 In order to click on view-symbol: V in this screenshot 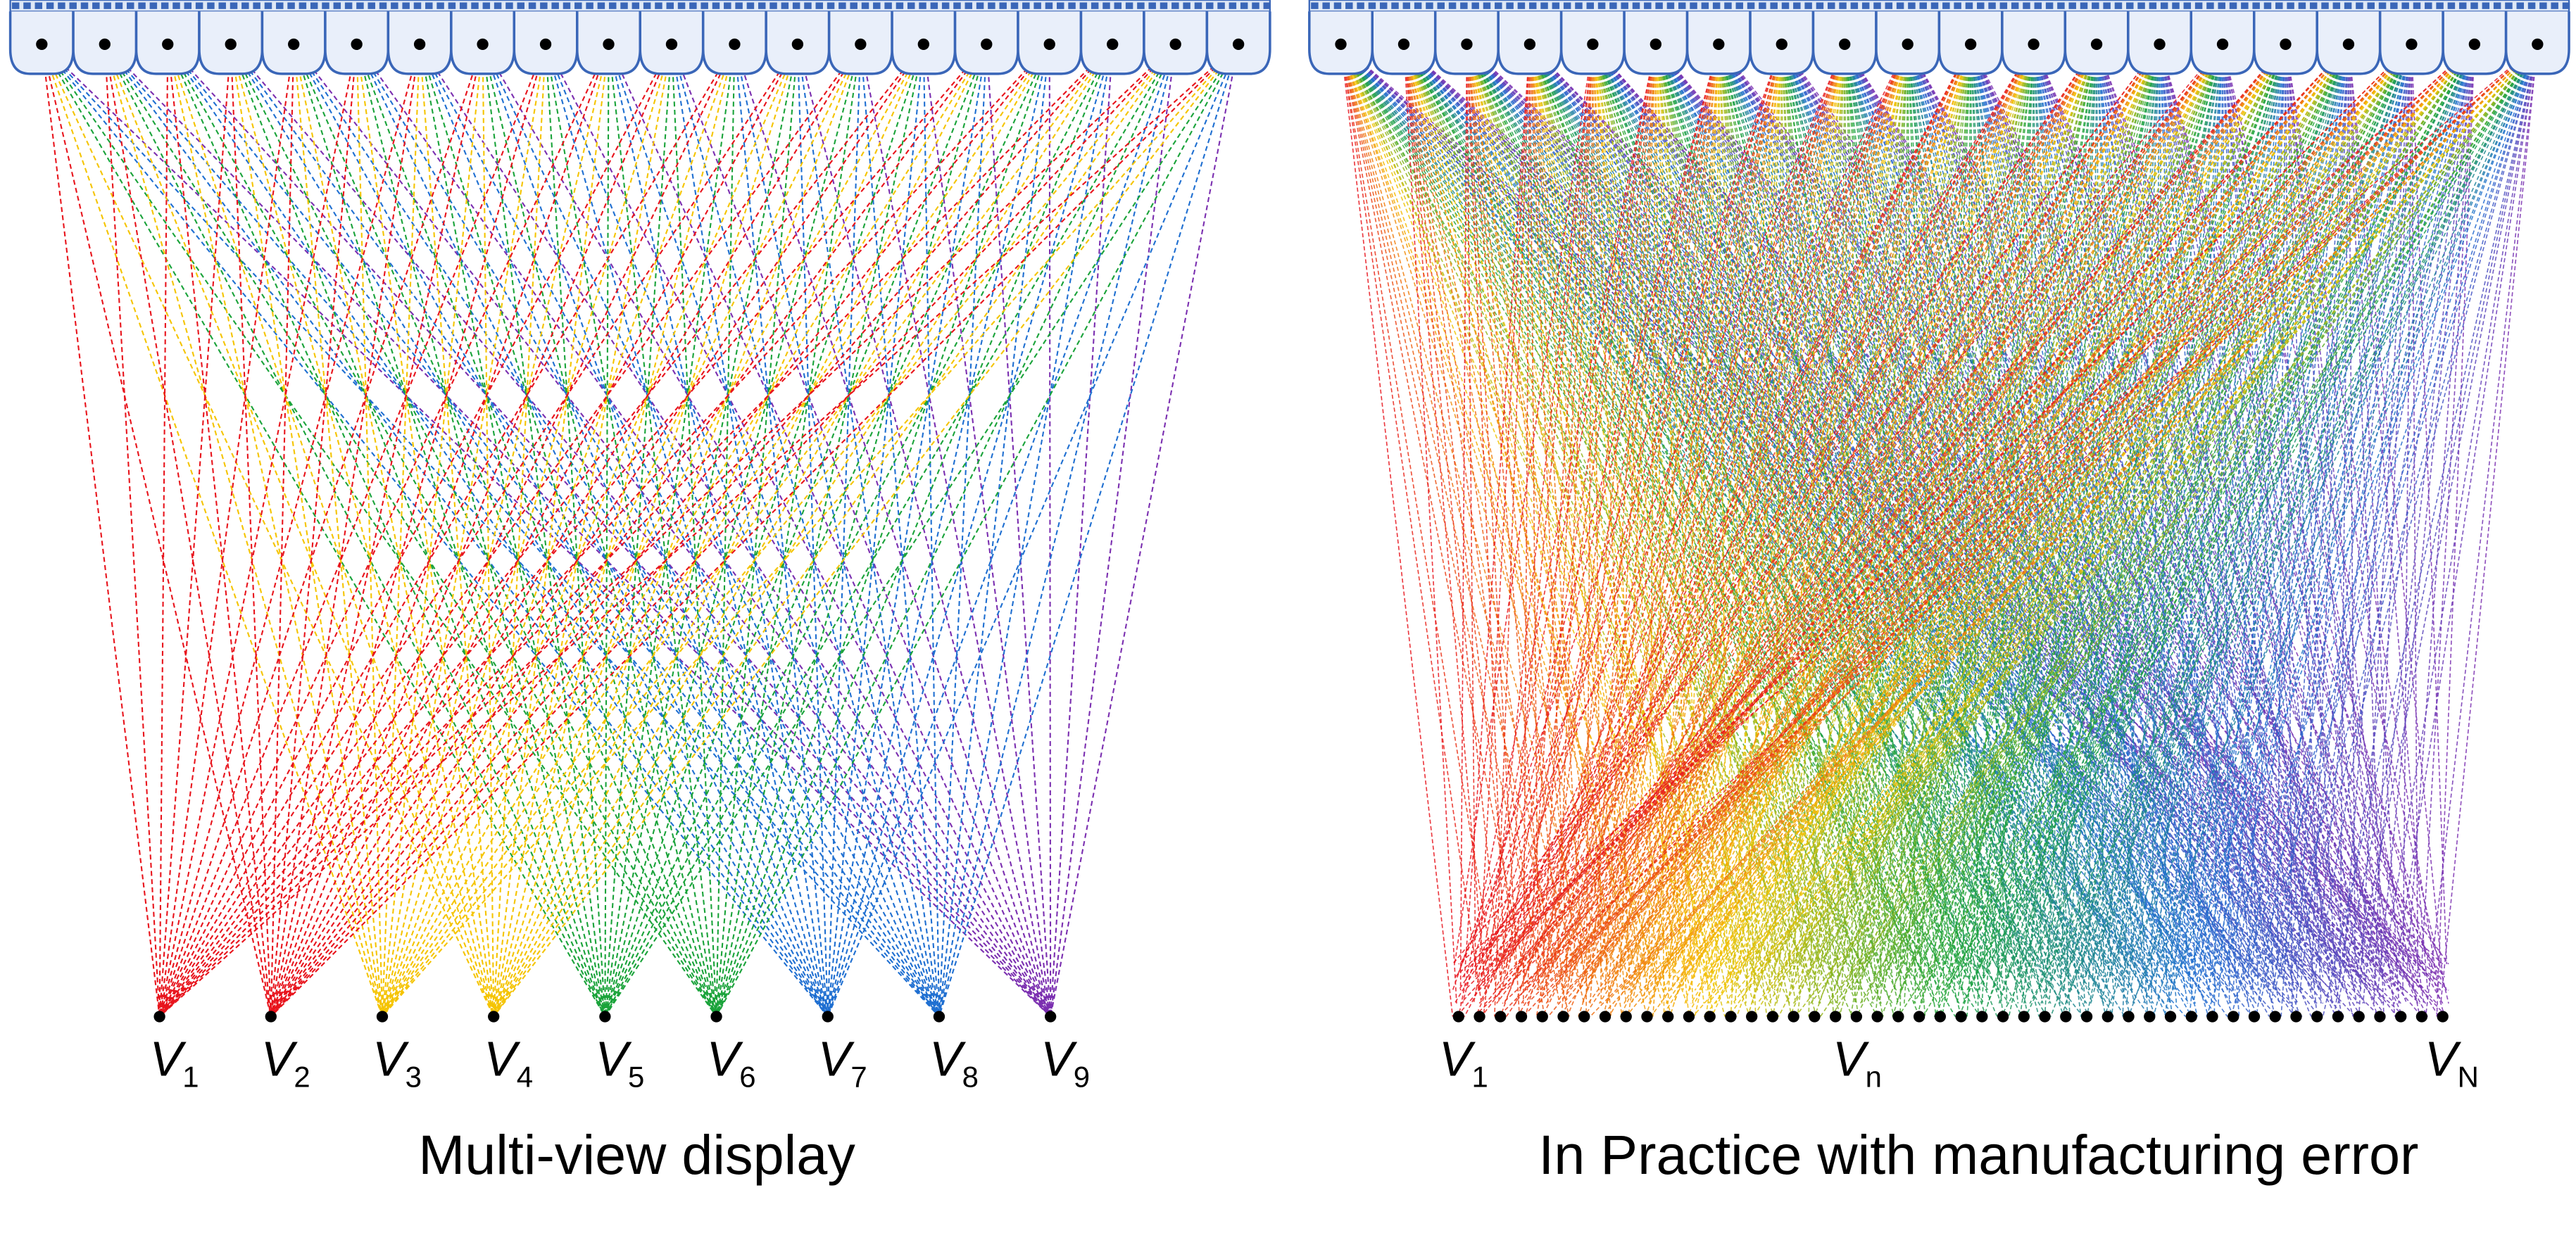, I will do `click(502, 1058)`.